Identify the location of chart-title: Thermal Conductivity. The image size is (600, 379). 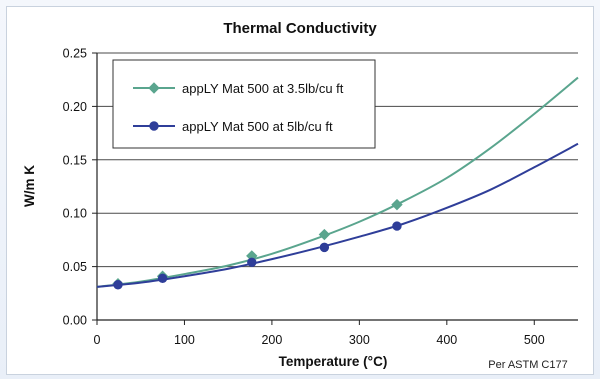
(300, 28).